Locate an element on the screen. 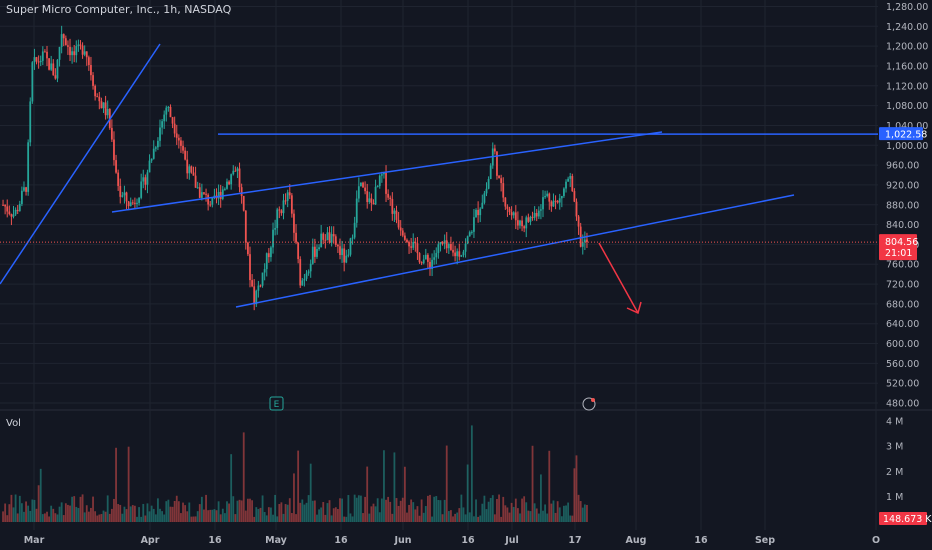 The height and width of the screenshot is (550, 932). dividend-icon-dot is located at coordinates (593, 400).